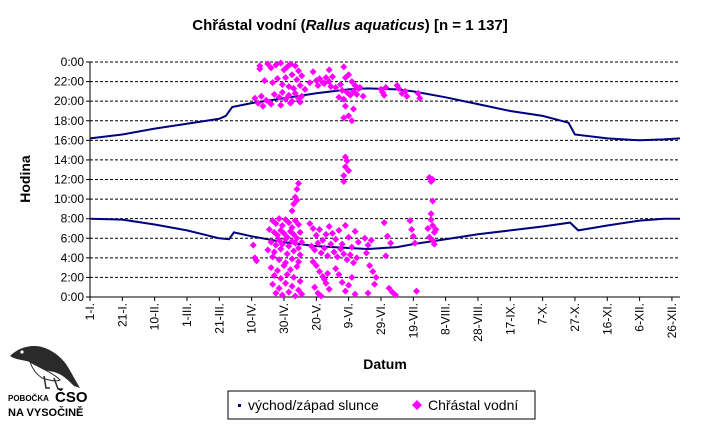 Image resolution: width=702 pixels, height=424 pixels. I want to click on bird-icon, so click(45, 368).